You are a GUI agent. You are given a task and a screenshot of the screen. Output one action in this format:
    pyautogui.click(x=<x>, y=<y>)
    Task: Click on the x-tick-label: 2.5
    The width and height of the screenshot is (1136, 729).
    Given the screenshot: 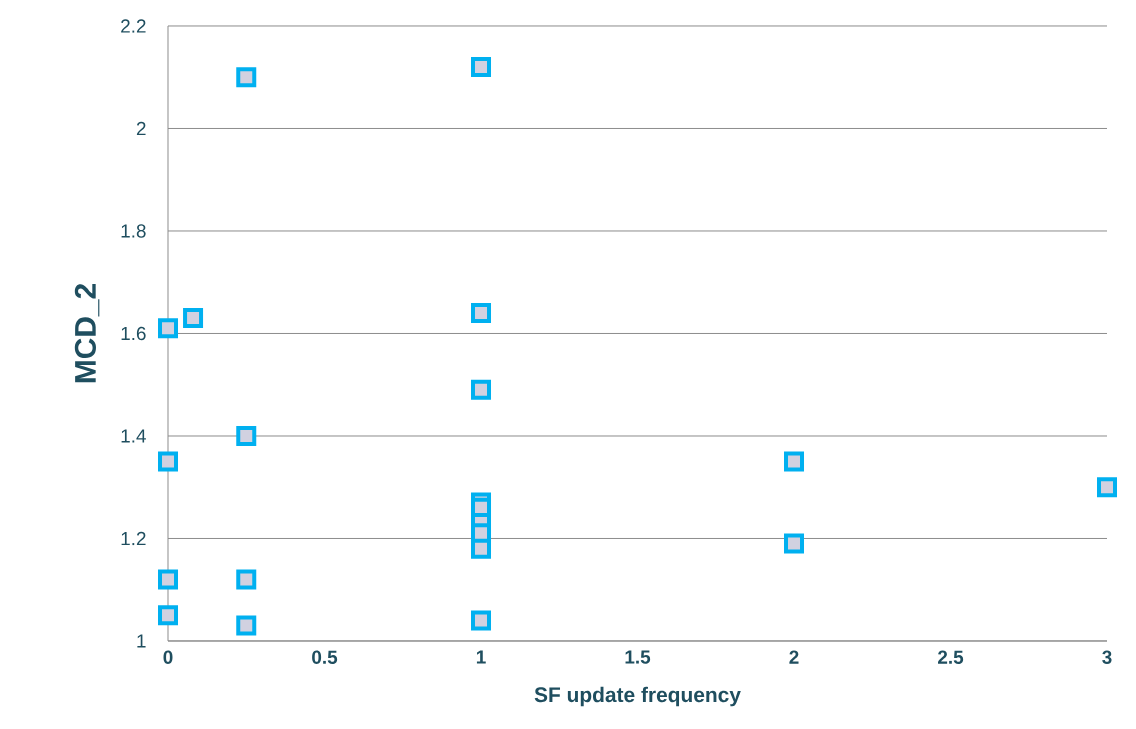 What is the action you would take?
    pyautogui.click(x=951, y=657)
    